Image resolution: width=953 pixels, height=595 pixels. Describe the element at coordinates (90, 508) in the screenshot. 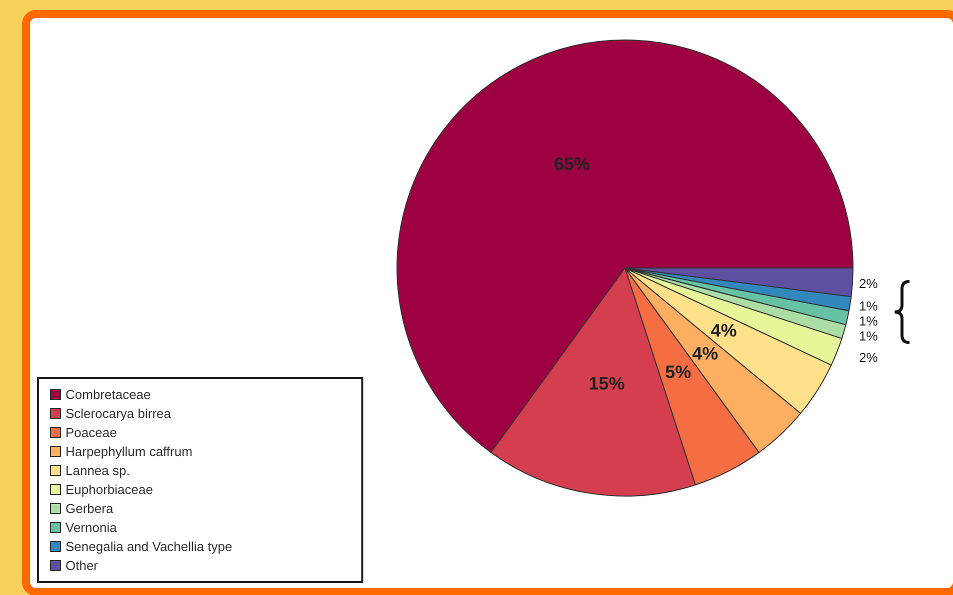

I see `legend-label: Gerbera` at that location.